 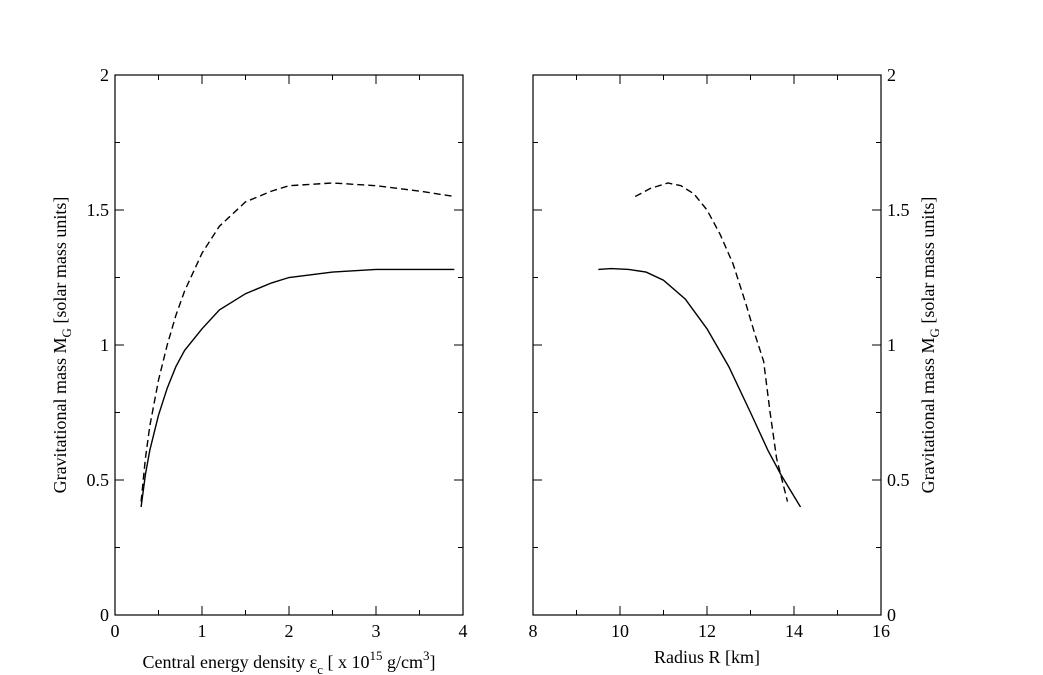 I want to click on left-y-tick-labels: 0 0.5 1 1.5 2, so click(x=98, y=345).